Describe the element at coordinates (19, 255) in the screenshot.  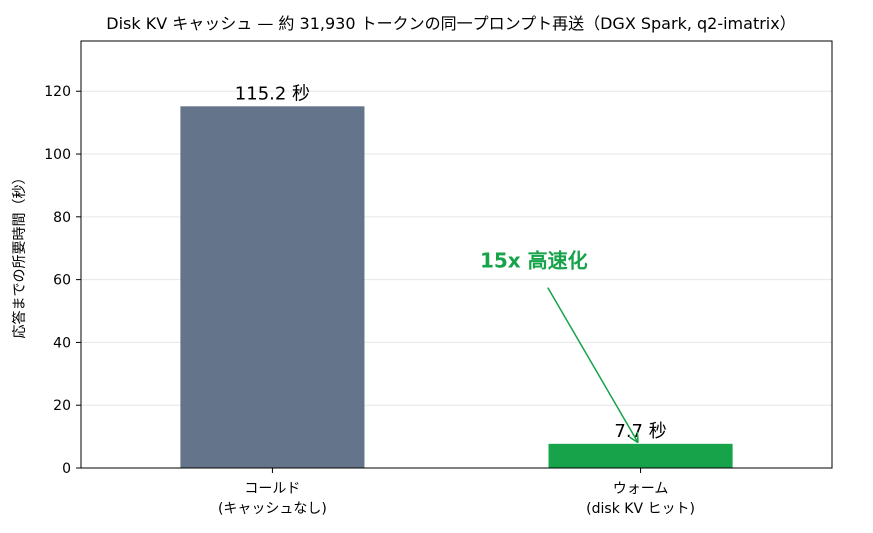
I see `y-axis-label: 応答までの所要時間（秒）` at that location.